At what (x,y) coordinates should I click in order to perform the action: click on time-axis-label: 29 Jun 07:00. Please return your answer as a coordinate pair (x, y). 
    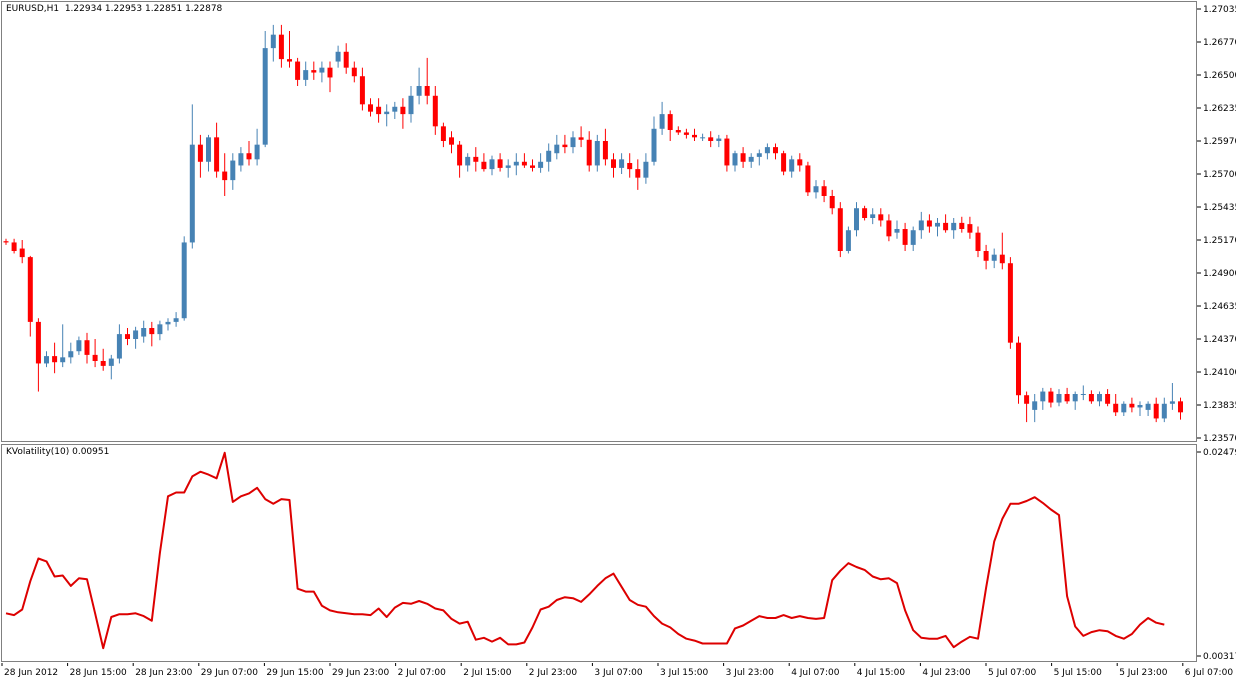
    Looking at the image, I should click on (229, 673).